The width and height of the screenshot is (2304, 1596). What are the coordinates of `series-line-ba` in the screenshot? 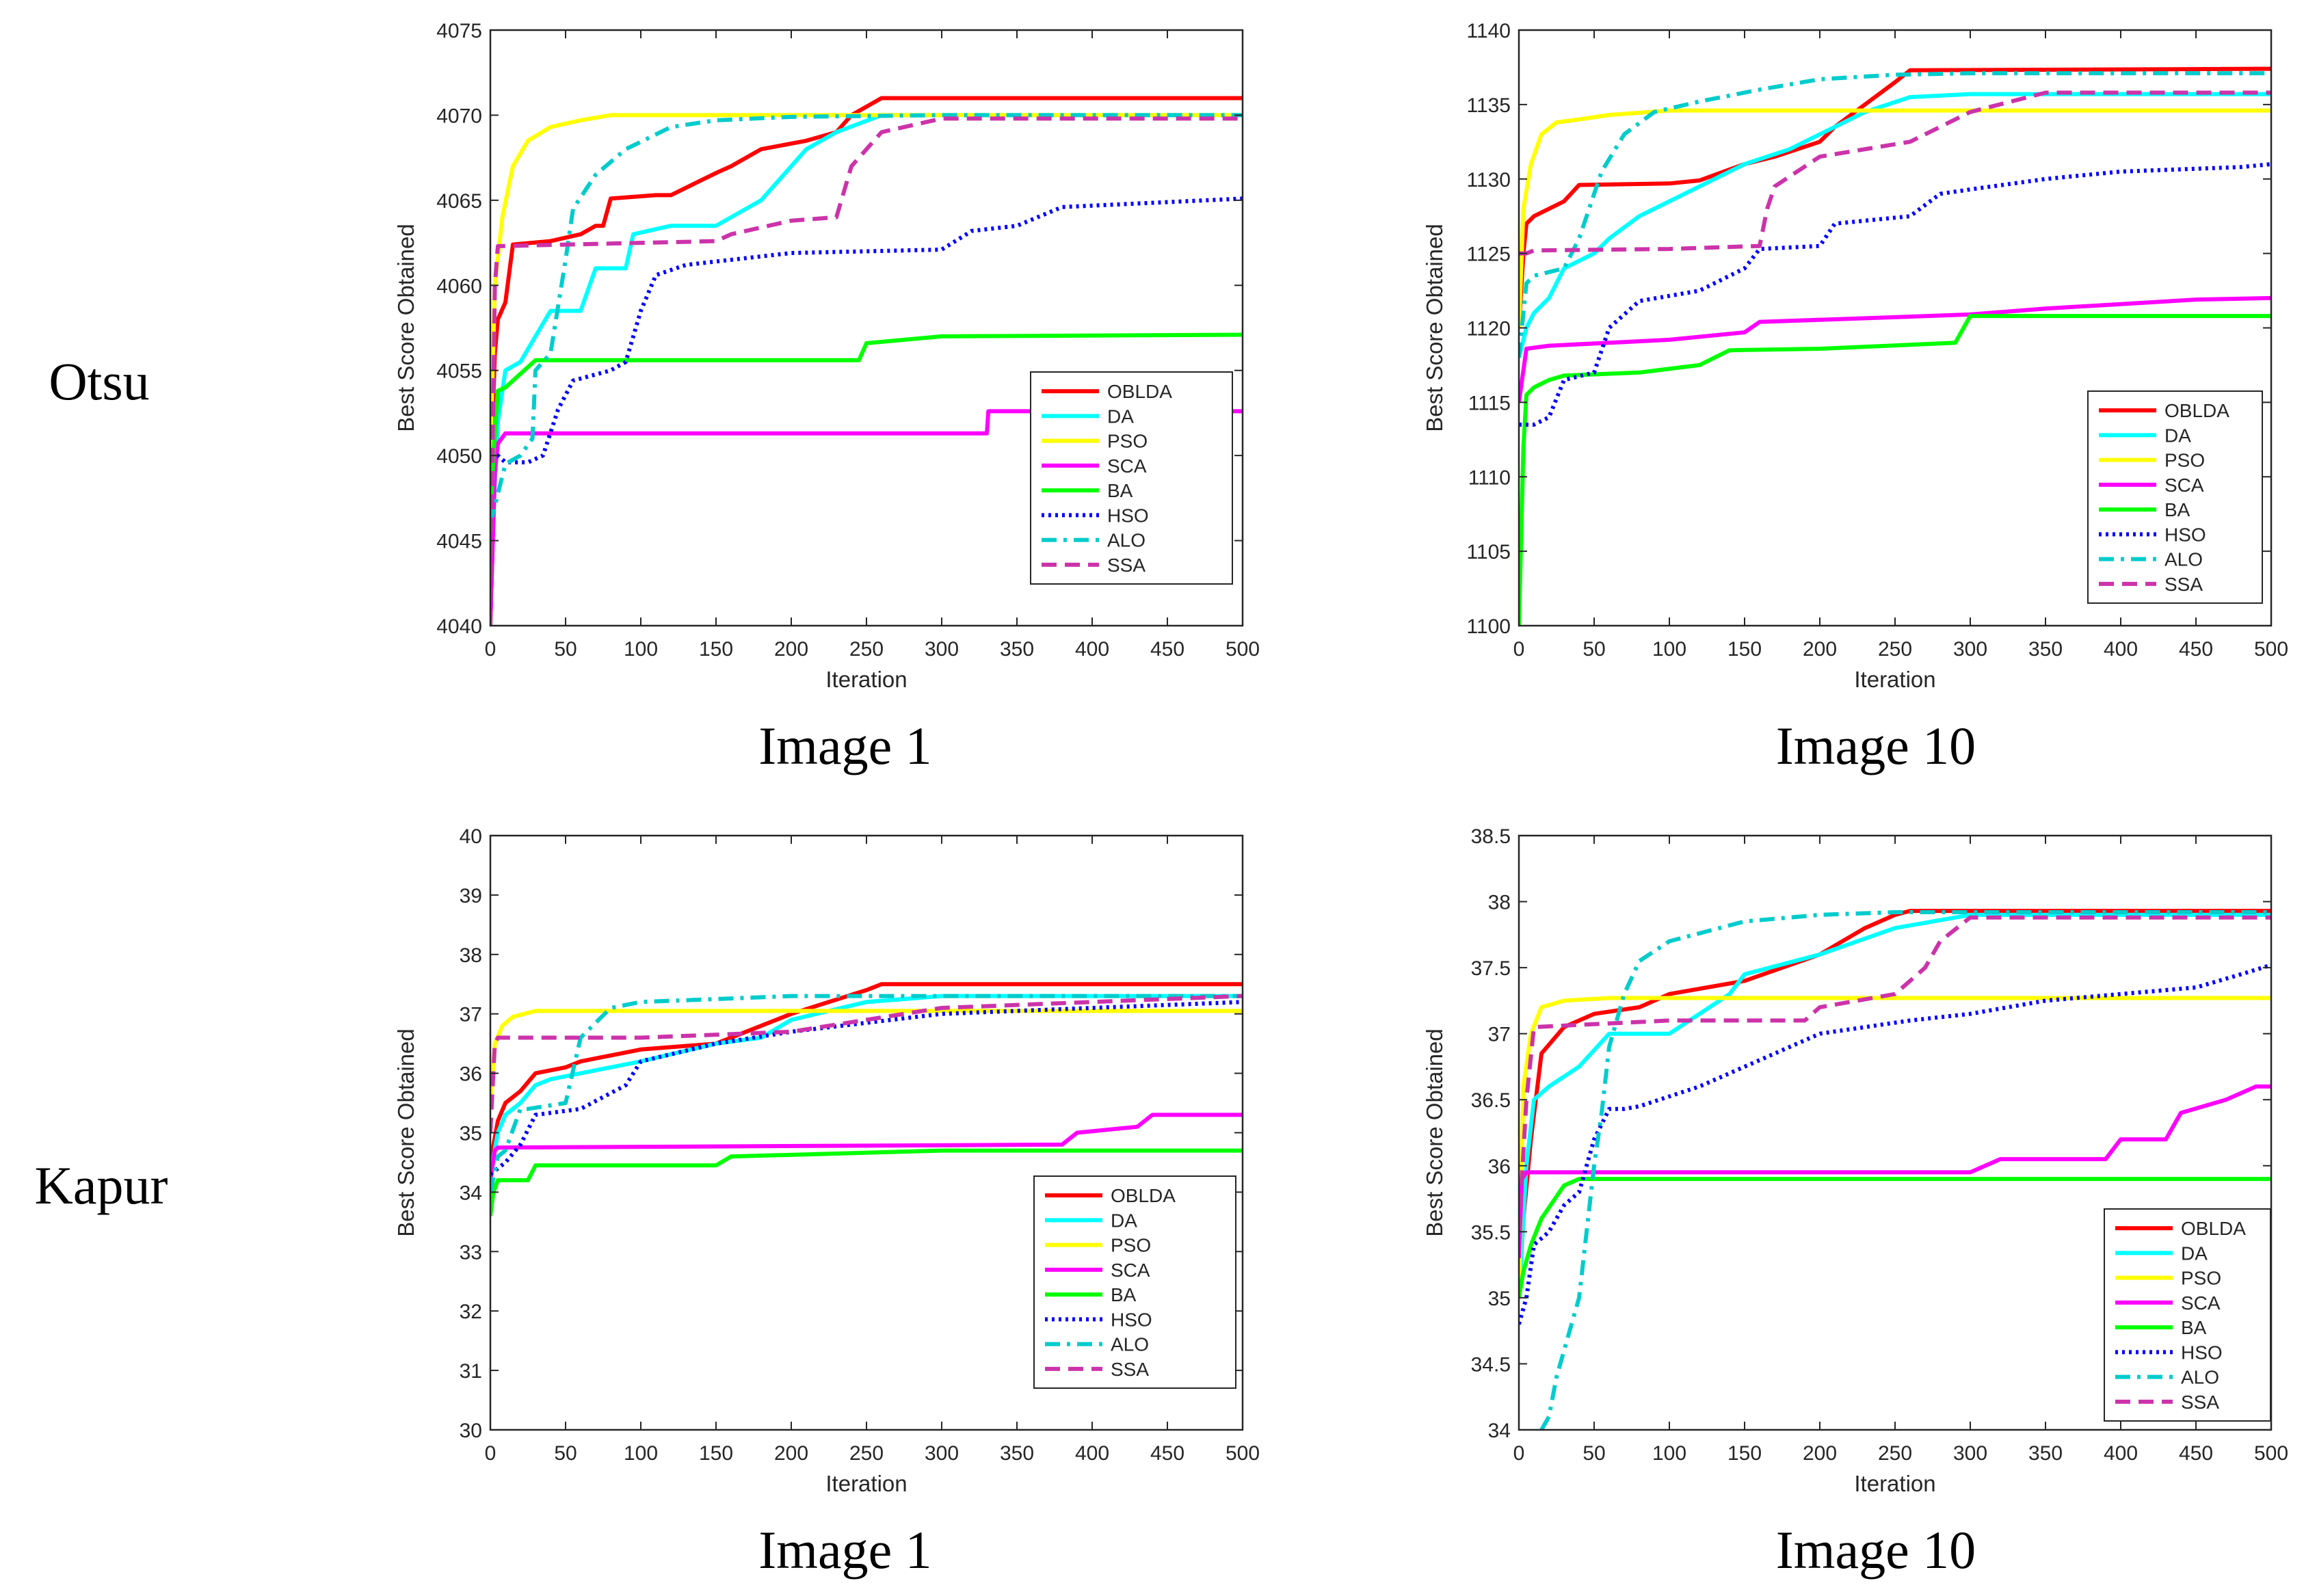 It's located at (1895, 1238).